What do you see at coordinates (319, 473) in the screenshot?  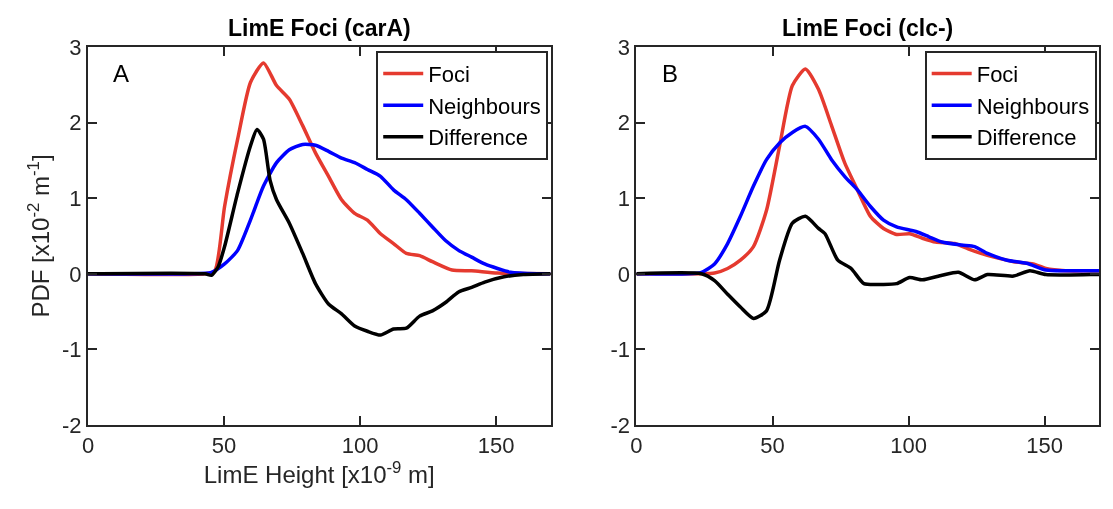 I see `x-axis-title: LimE Height [x10$^{-9}$ m]` at bounding box center [319, 473].